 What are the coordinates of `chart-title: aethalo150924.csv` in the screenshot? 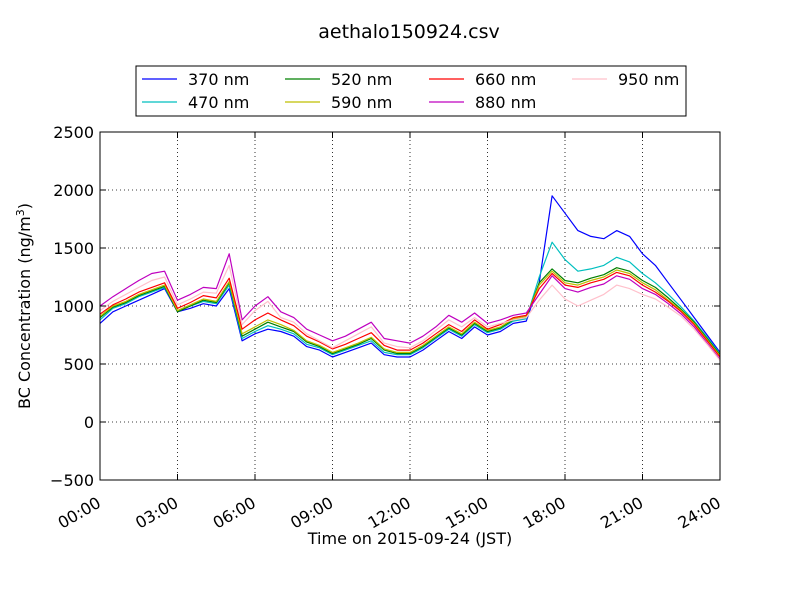 It's located at (409, 32).